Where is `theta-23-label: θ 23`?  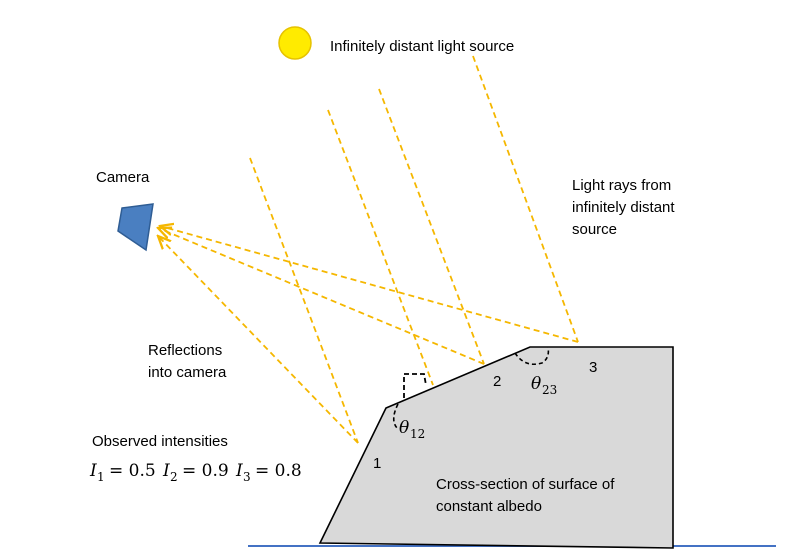 theta-23-label: θ 23 is located at coordinates (544, 385).